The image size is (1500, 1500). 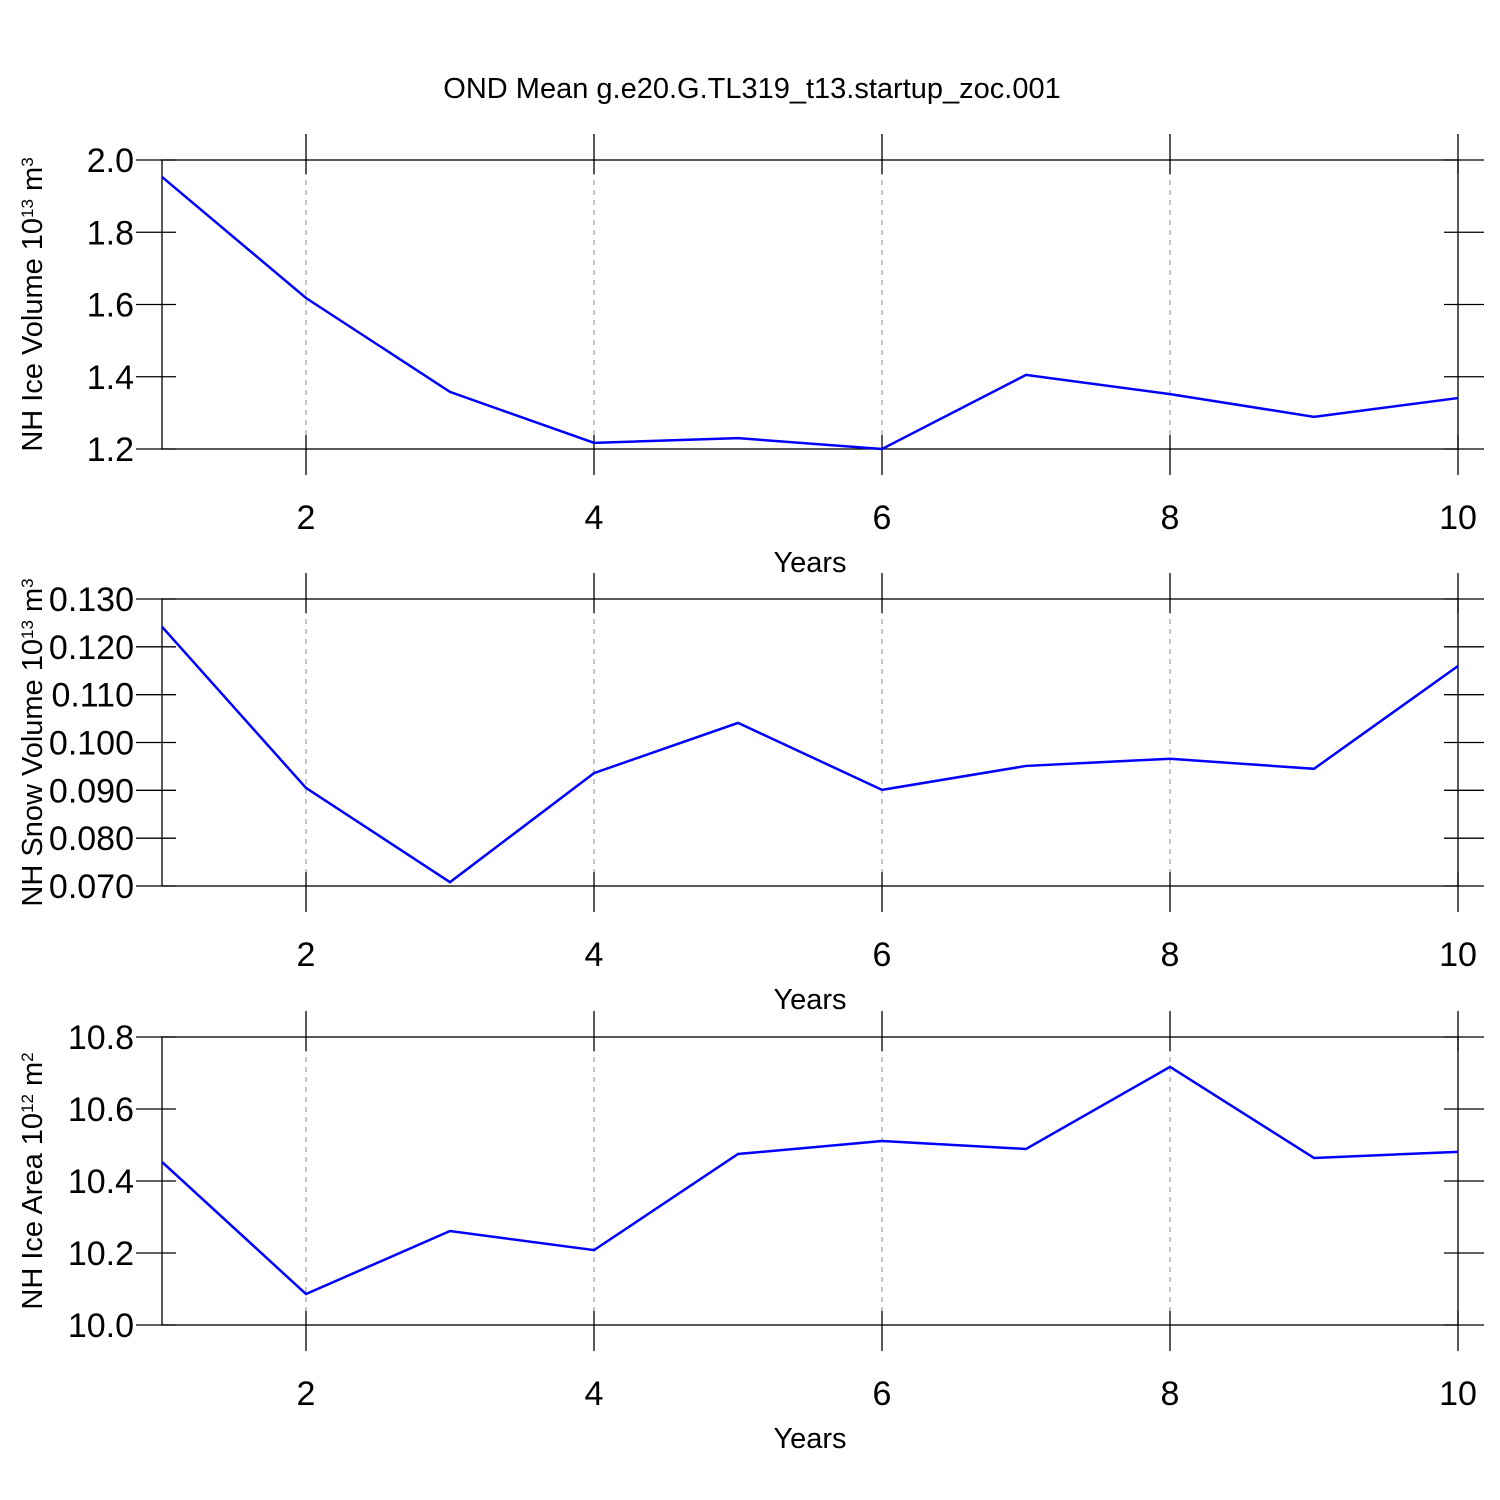 What do you see at coordinates (101, 1254) in the screenshot?
I see `y-tick-label: 10.2` at bounding box center [101, 1254].